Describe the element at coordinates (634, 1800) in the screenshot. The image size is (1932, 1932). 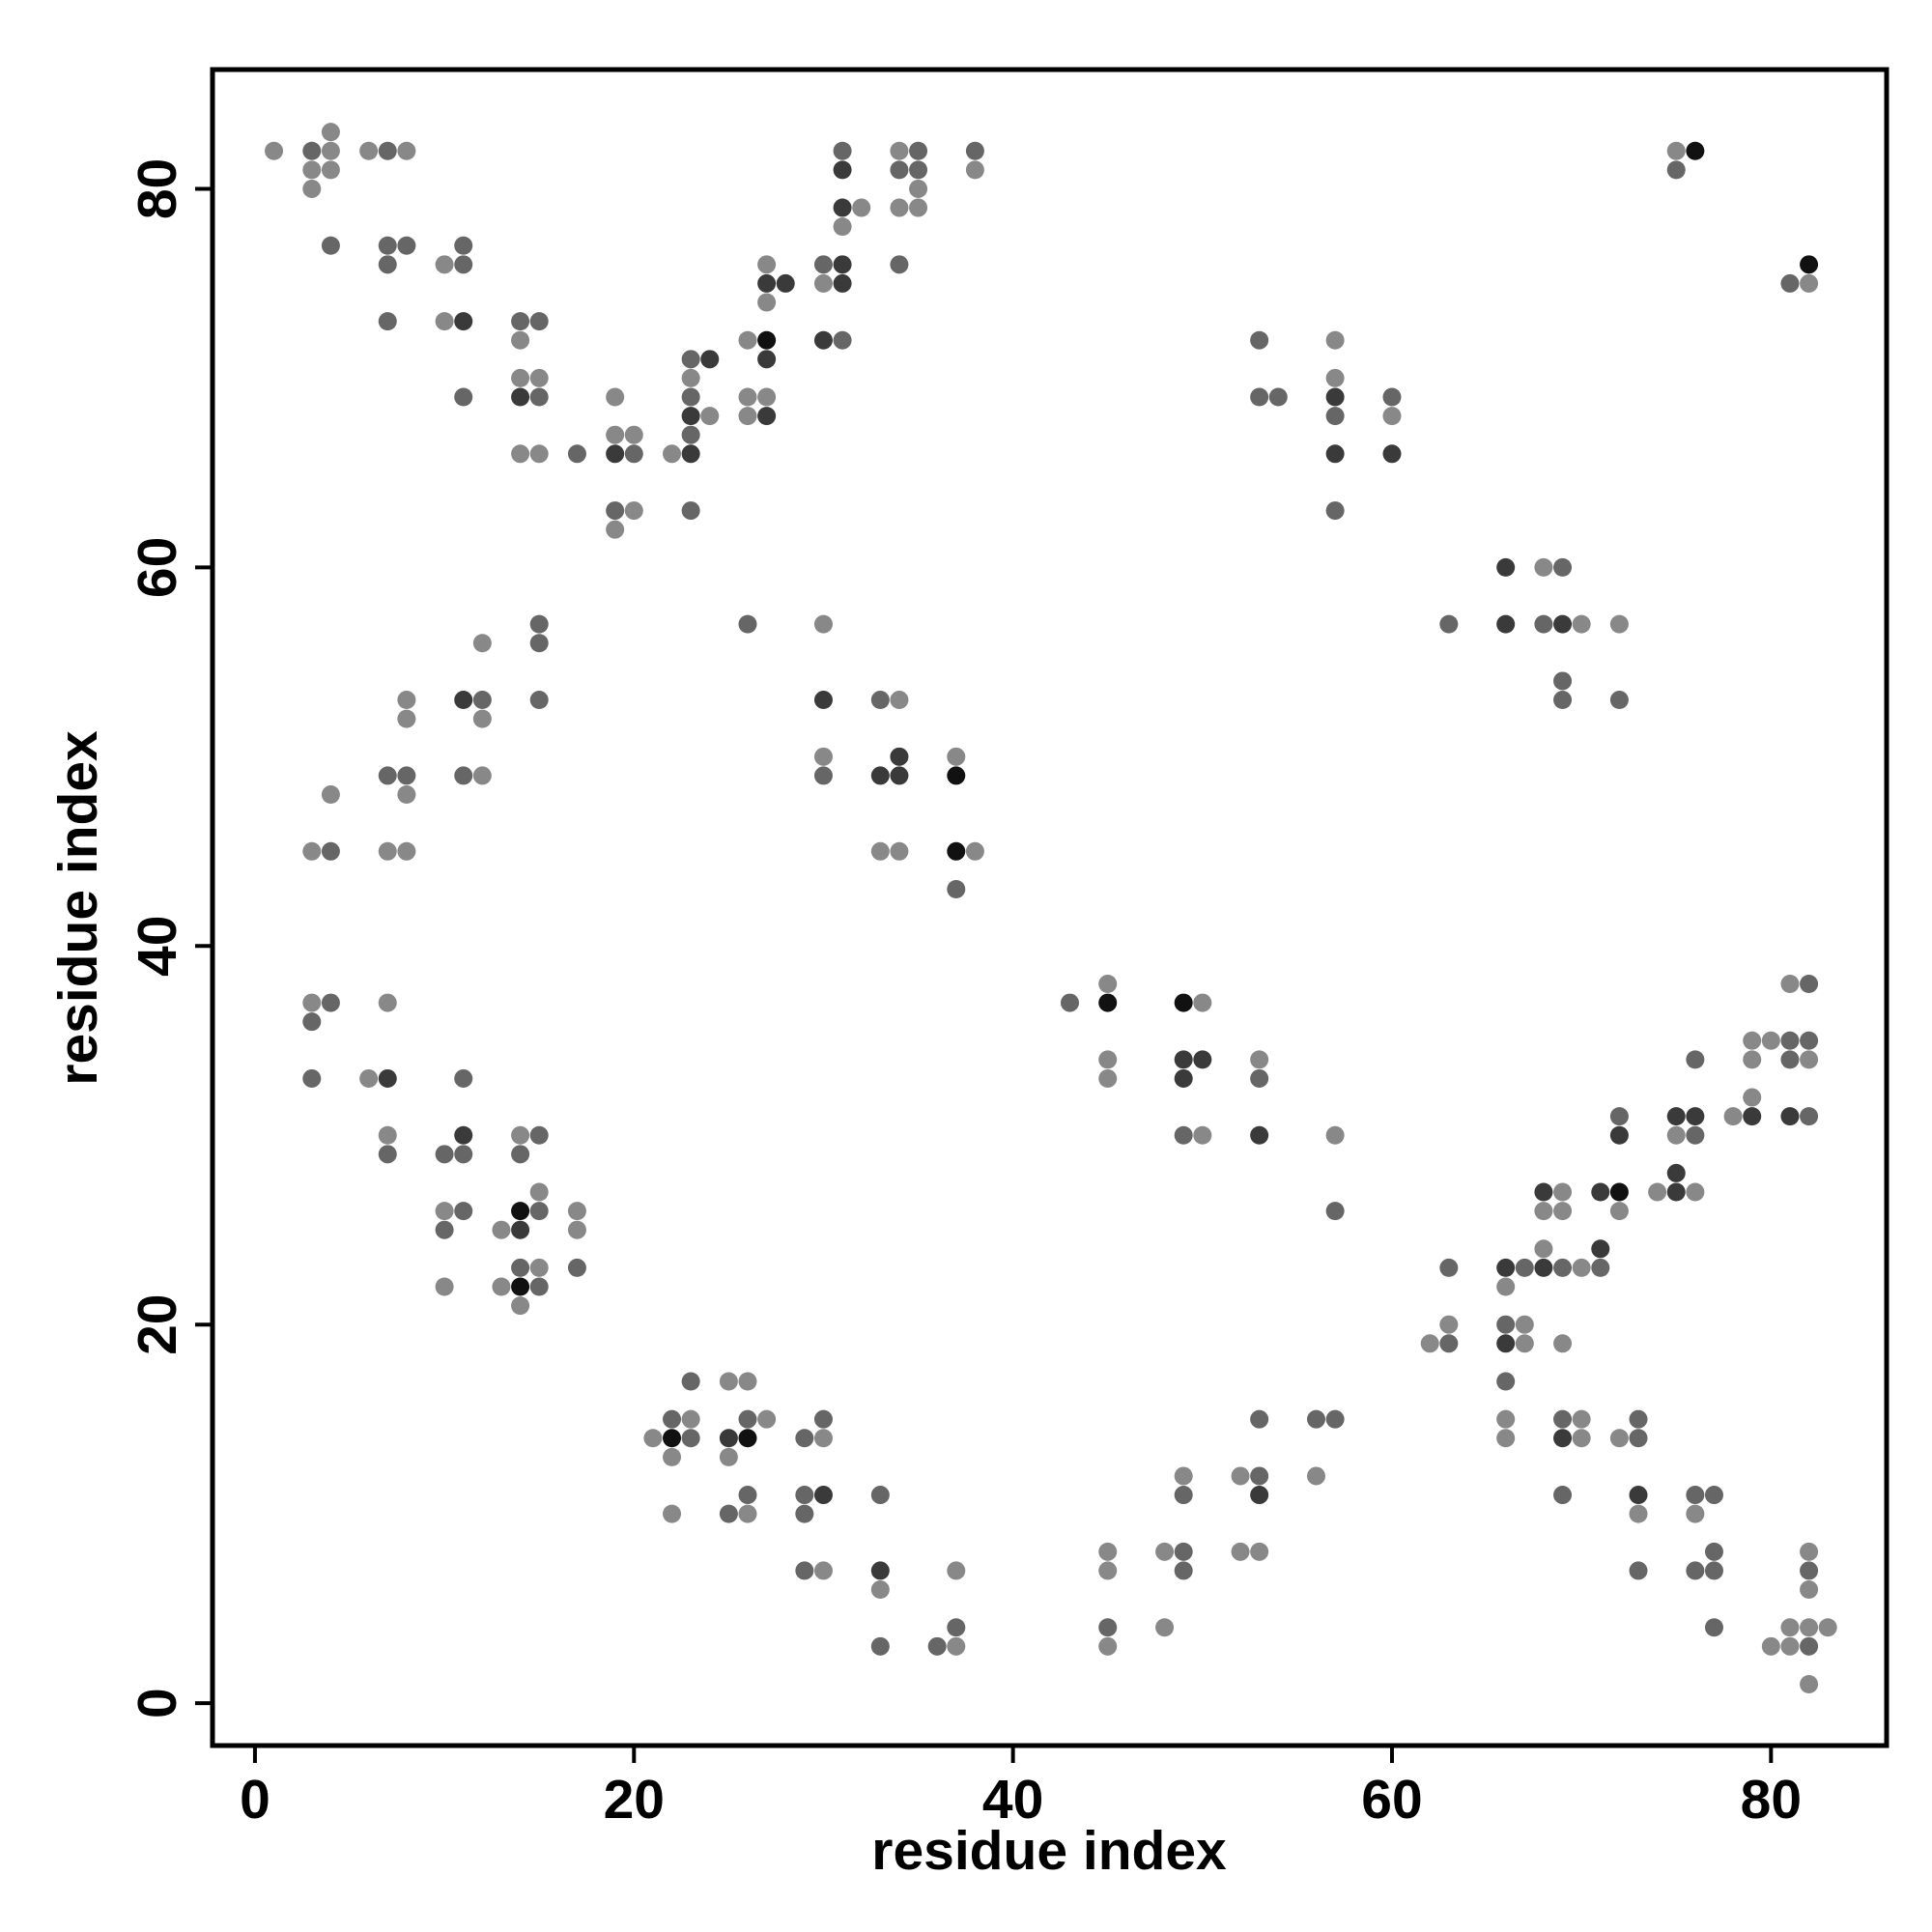
I see `x-tick-label: 20` at that location.